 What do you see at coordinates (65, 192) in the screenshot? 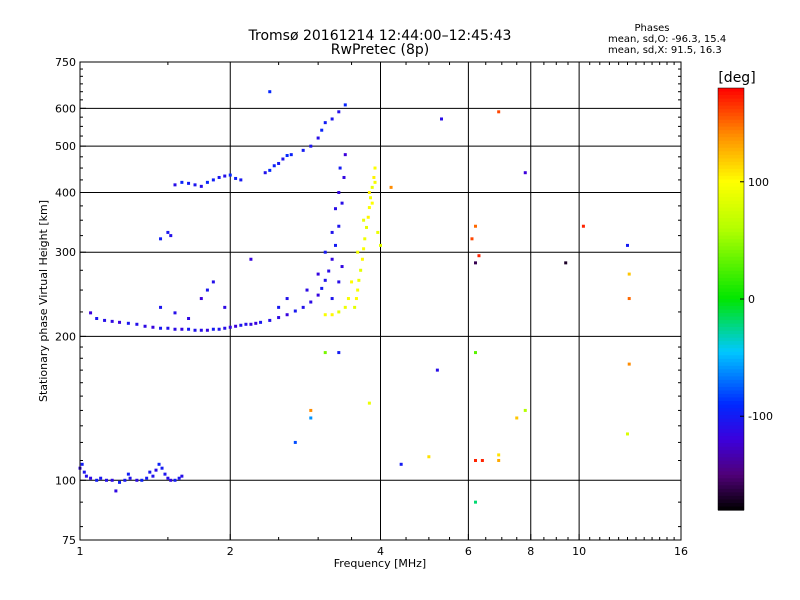
I see `y-tick-label: 400` at bounding box center [65, 192].